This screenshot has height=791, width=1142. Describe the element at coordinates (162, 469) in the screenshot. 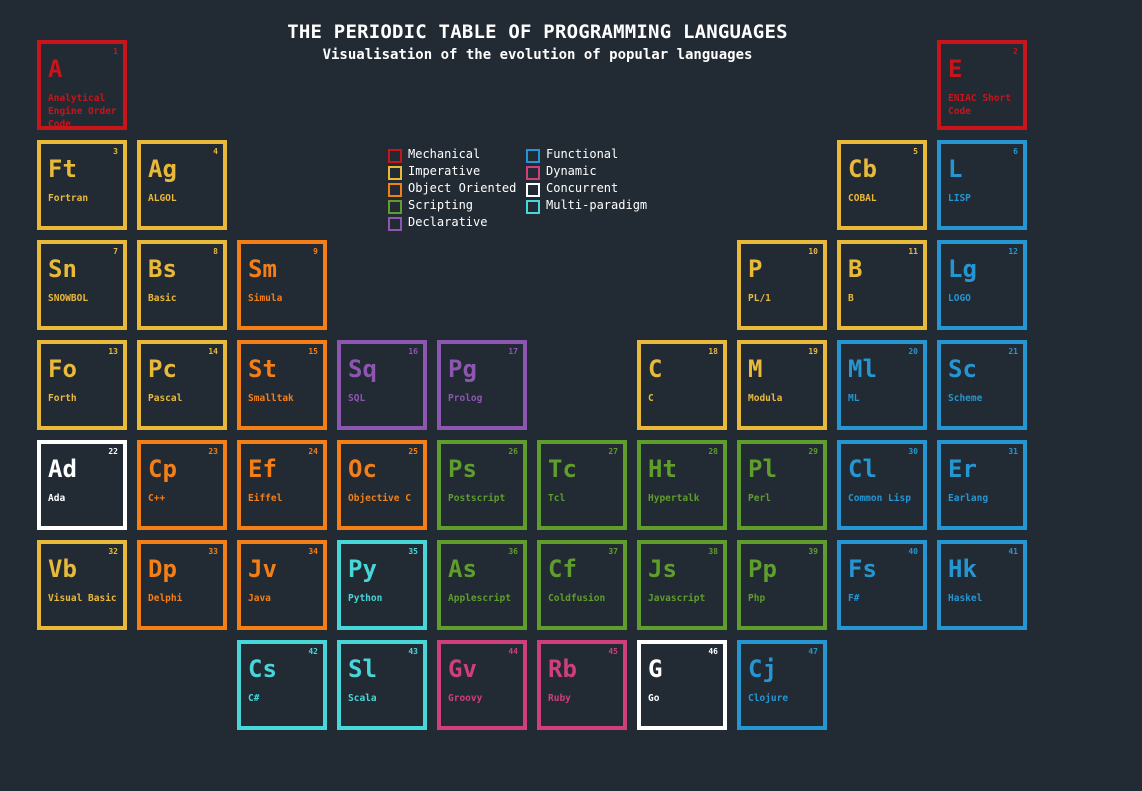

I see `element-symbol: Cp` at that location.